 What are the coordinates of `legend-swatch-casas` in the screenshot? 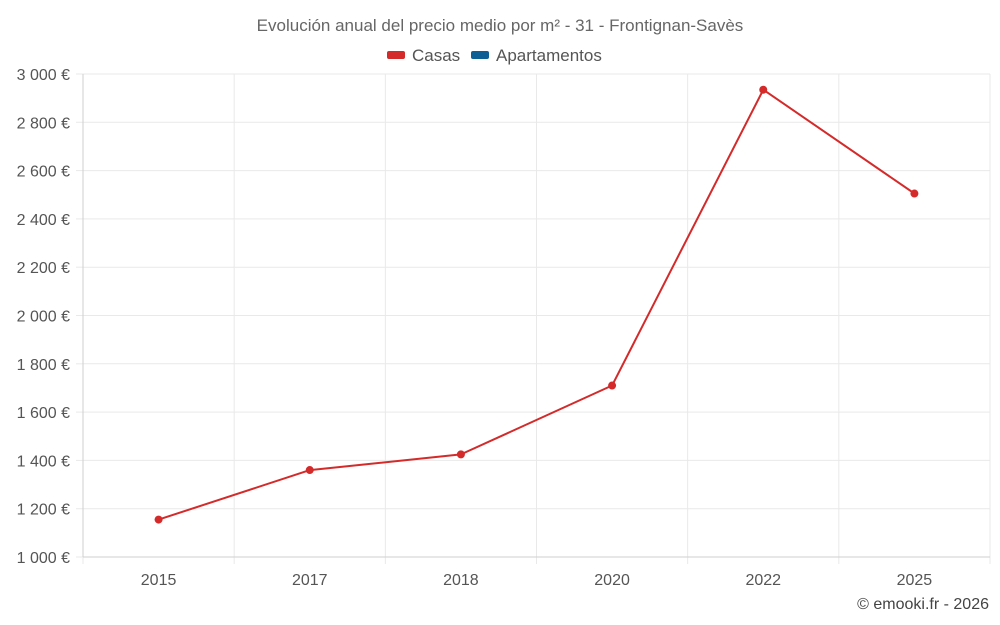 It's located at (396, 55).